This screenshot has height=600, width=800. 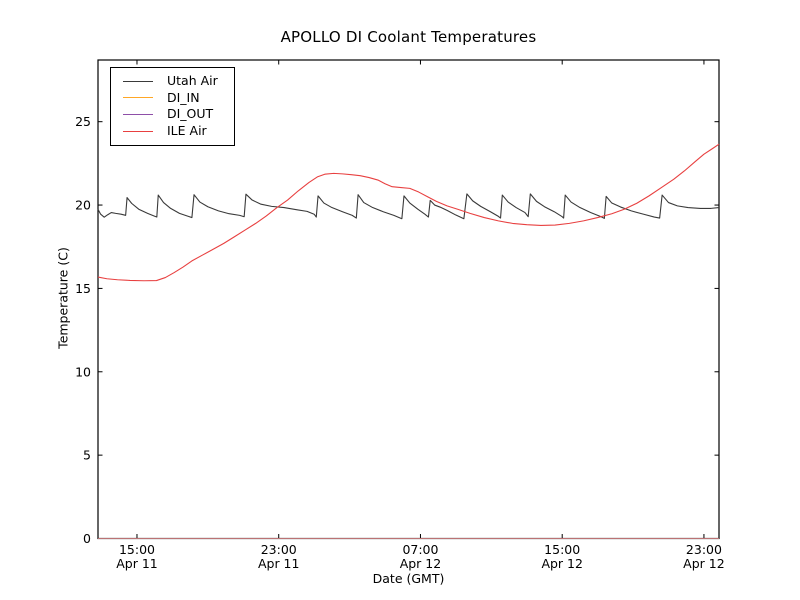 I want to click on x-axis-label: Date (GMT), so click(x=408, y=578).